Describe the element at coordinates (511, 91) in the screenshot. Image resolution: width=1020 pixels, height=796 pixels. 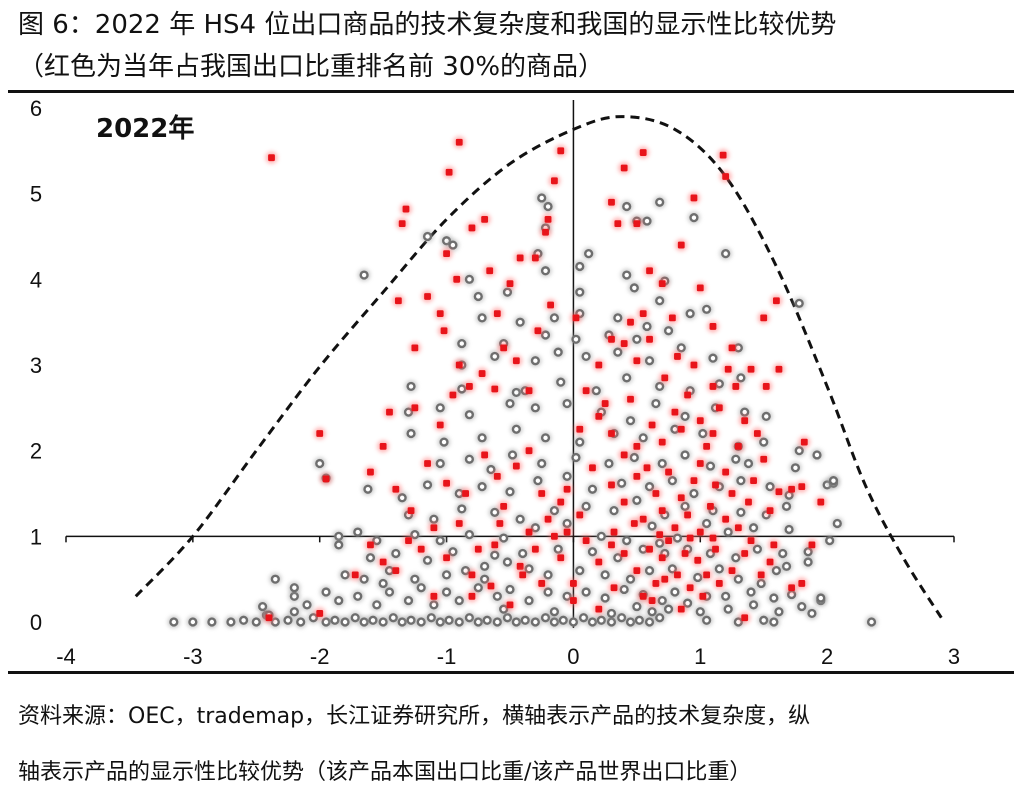
I see `top-divider` at that location.